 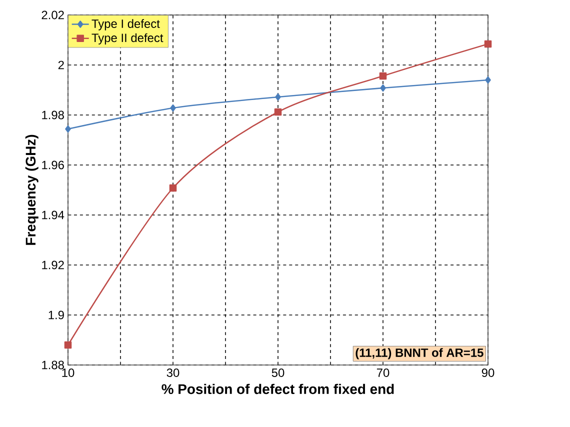 I want to click on y-tick-label: 2.02, so click(x=53, y=15).